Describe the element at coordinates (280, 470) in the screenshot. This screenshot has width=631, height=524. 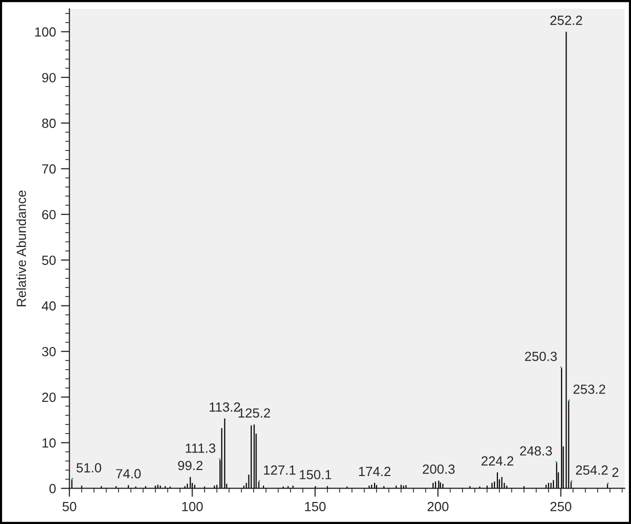
I see `annotation: 127.1` at that location.